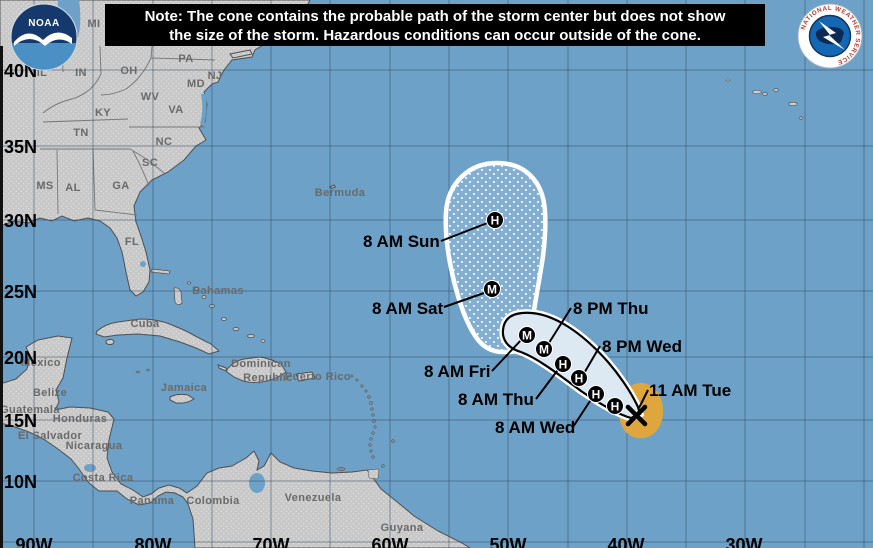  Describe the element at coordinates (103, 113) in the screenshot. I see `state-label-ky: KY` at that location.